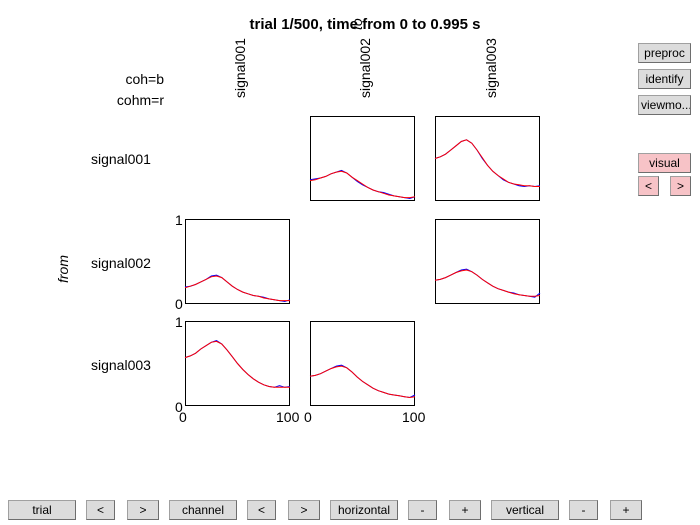 The height and width of the screenshot is (525, 700). Describe the element at coordinates (143, 510) in the screenshot. I see `trial-next-button: >` at that location.